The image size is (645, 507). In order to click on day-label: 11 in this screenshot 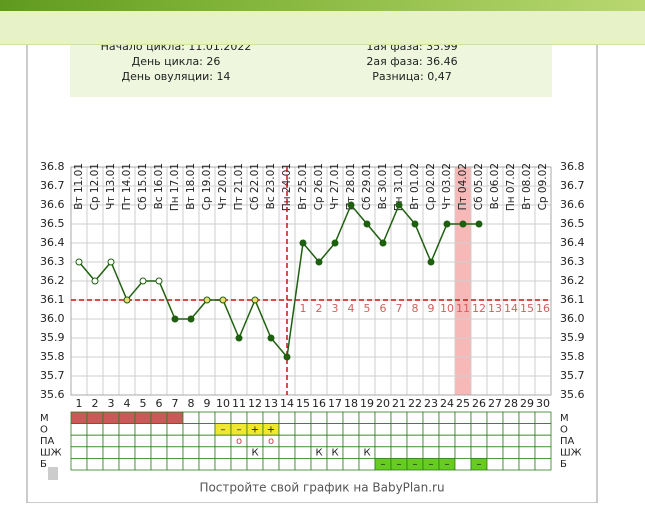, I will do `click(239, 403)`.